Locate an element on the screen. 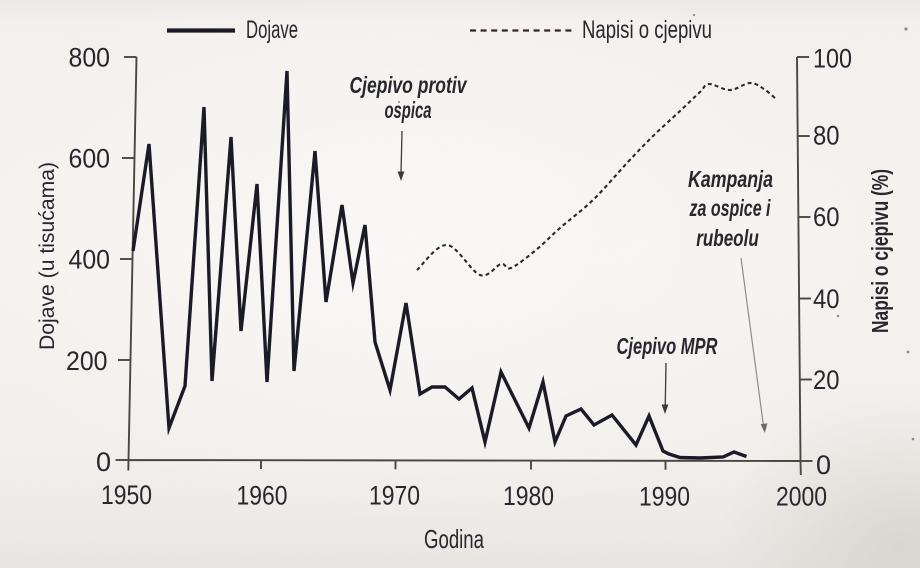 This screenshot has width=920, height=568. svg-text: Dojave (u tisućama) is located at coordinates (47, 256).